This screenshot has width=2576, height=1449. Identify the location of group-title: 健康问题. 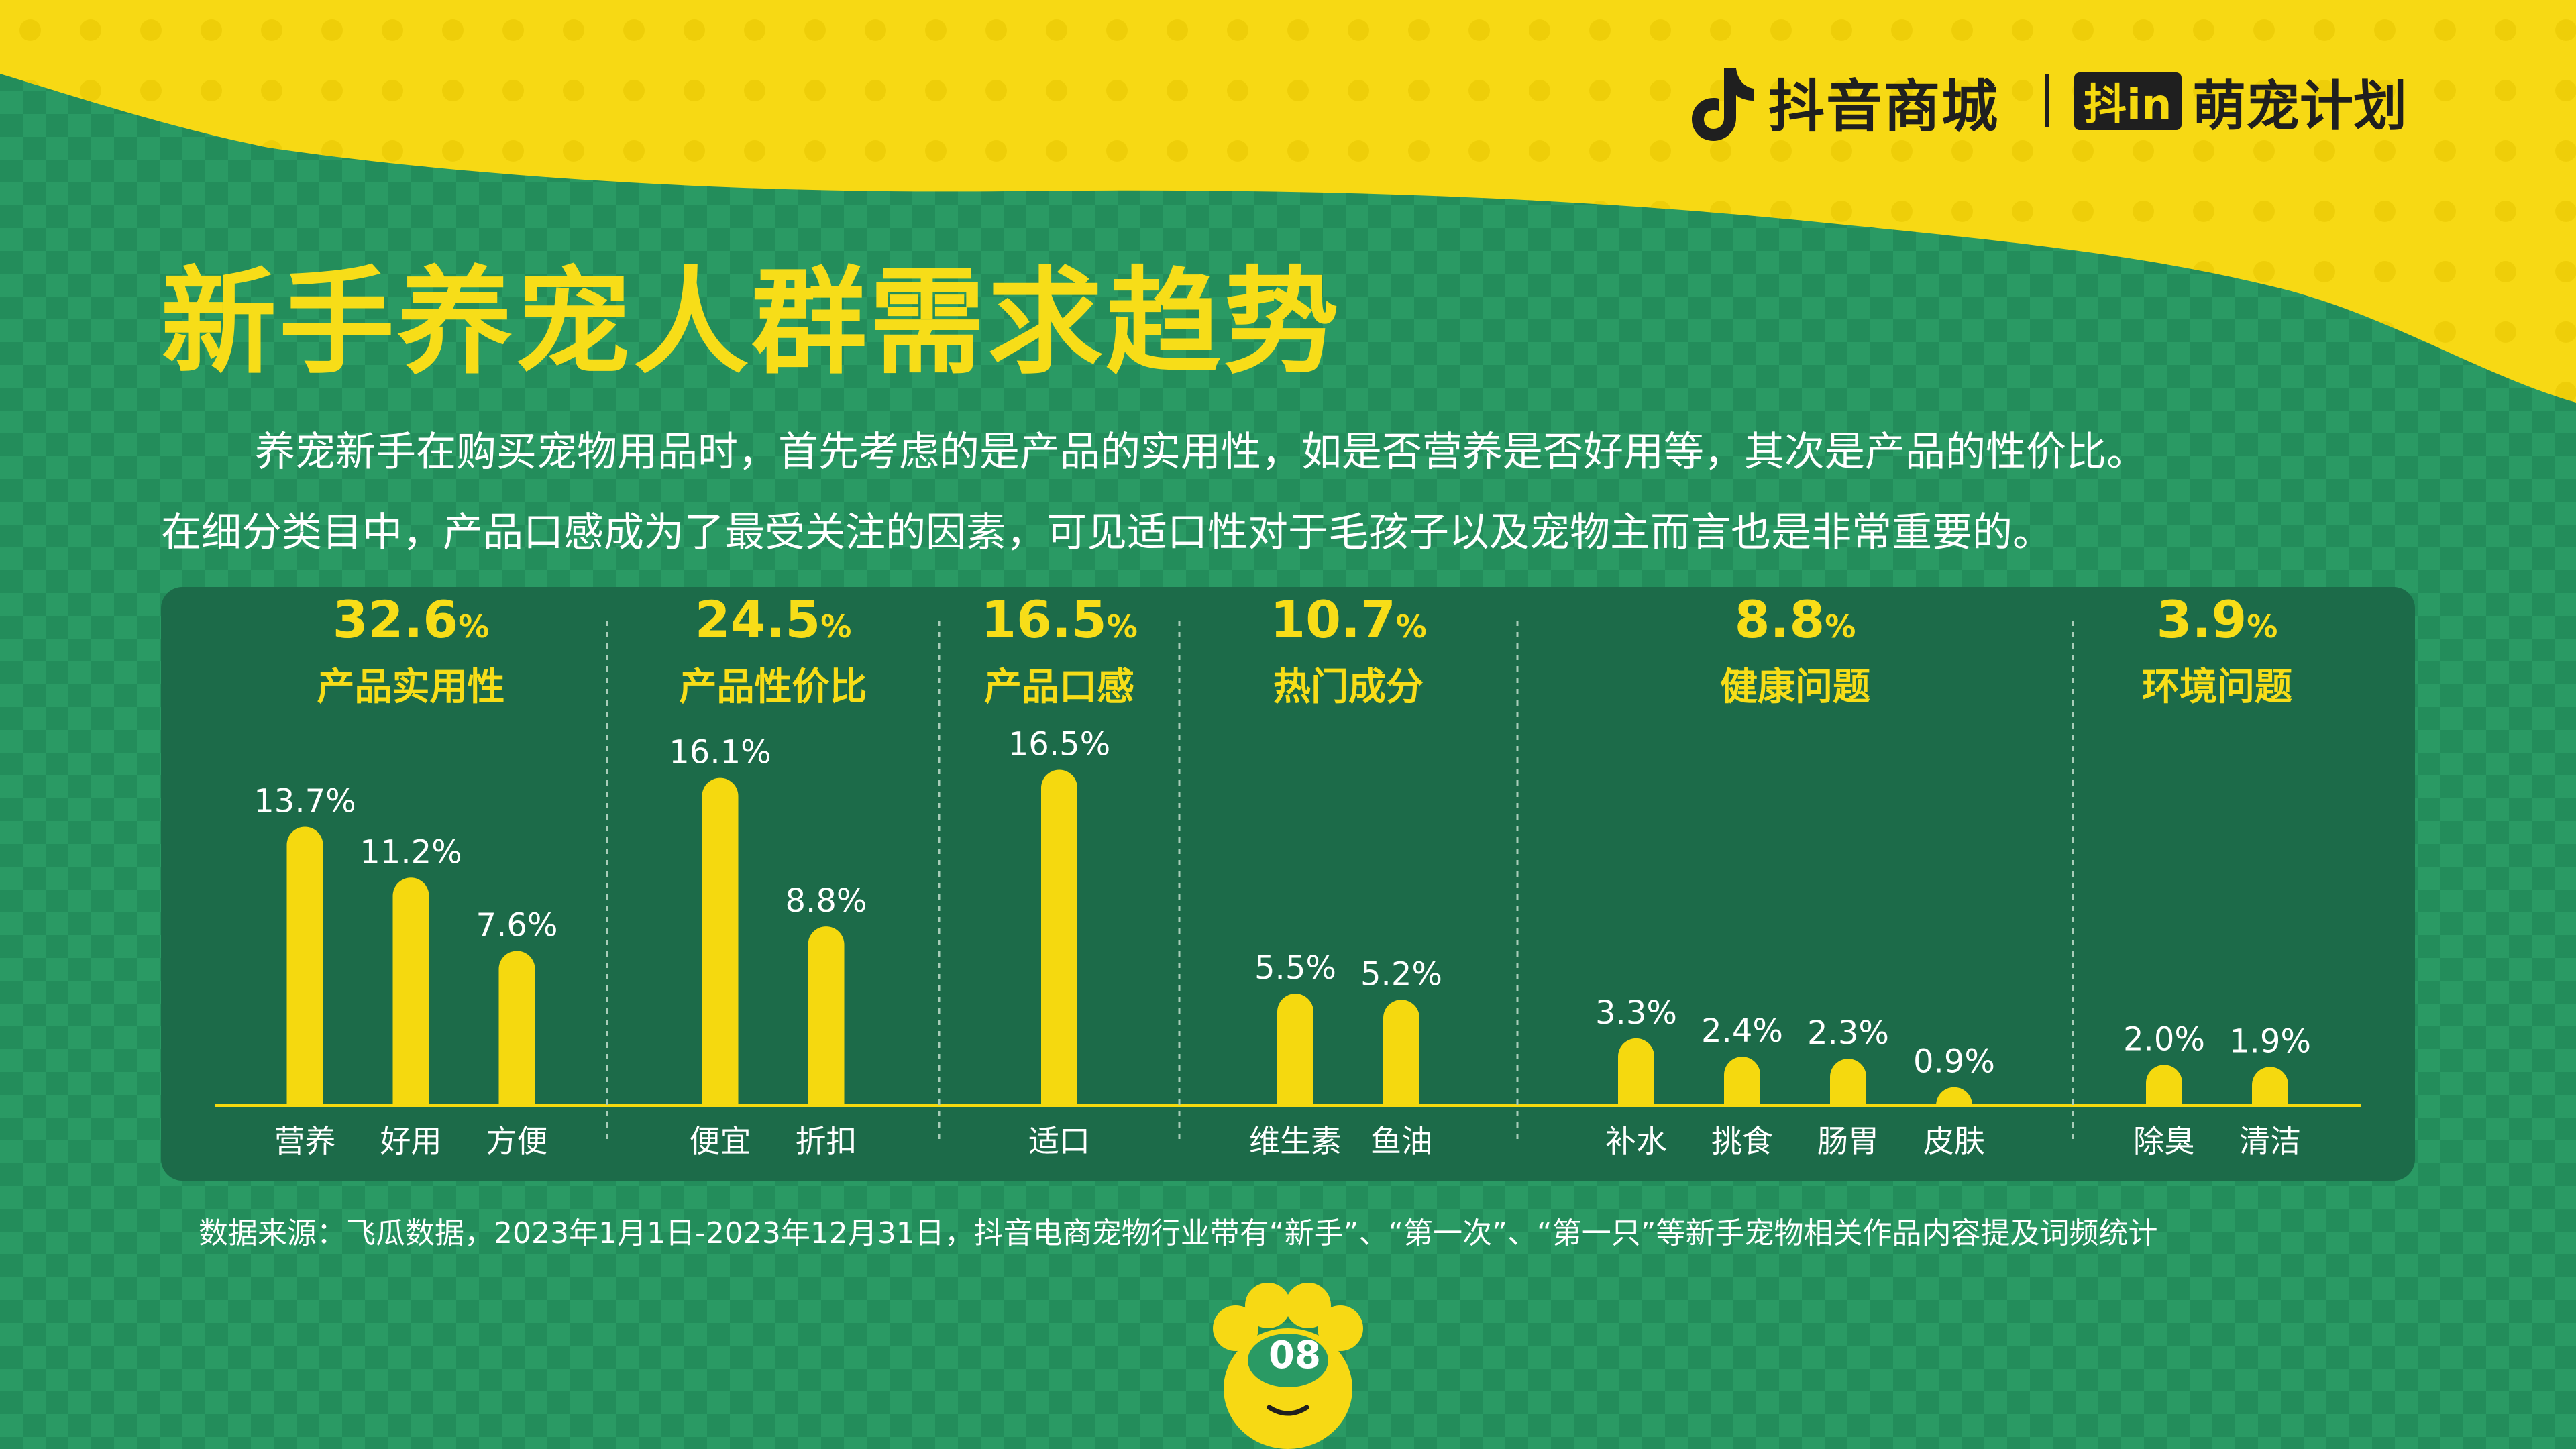
(1795, 687).